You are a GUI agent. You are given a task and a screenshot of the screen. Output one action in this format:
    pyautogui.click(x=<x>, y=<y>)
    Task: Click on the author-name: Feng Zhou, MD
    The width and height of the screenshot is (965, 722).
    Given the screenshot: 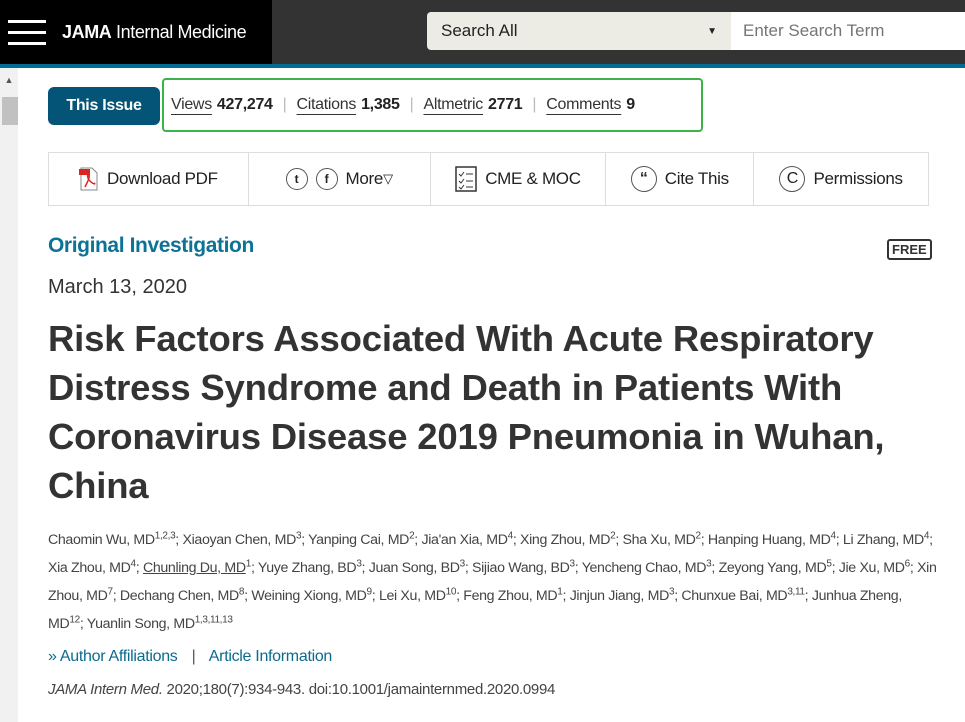 What is the action you would take?
    pyautogui.click(x=510, y=596)
    